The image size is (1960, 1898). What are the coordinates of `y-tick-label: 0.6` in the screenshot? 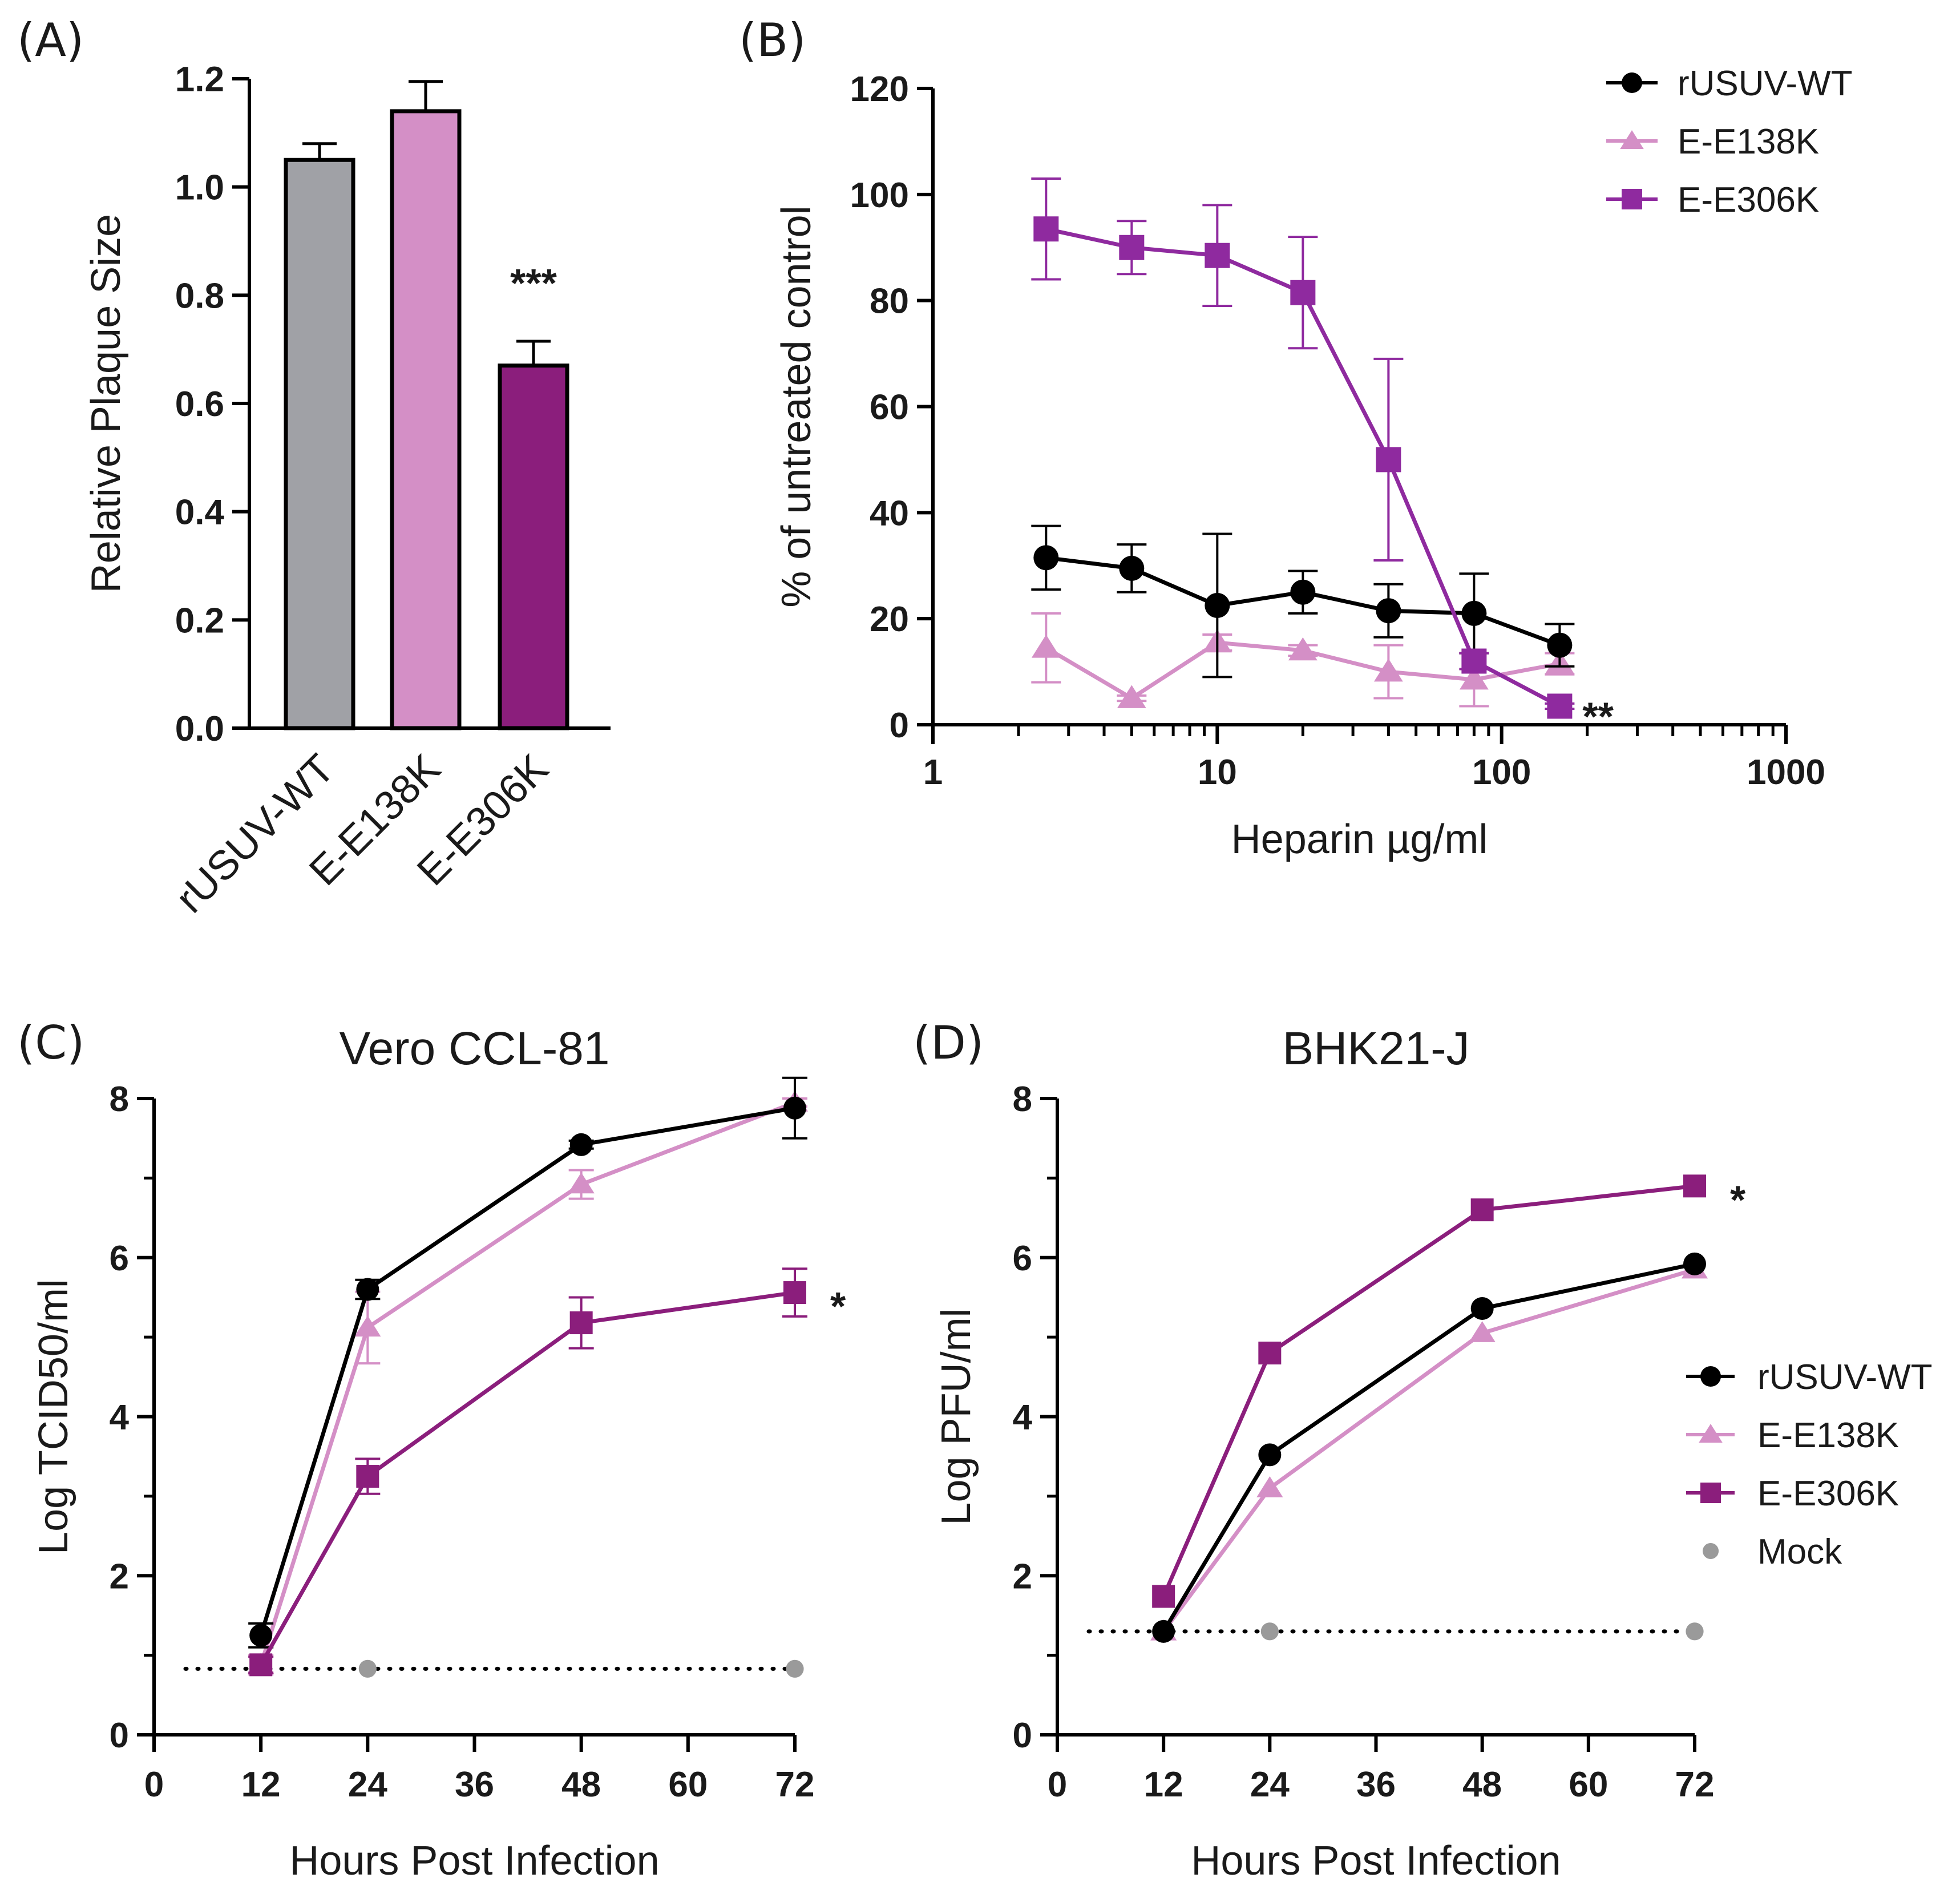 It's located at (199, 404).